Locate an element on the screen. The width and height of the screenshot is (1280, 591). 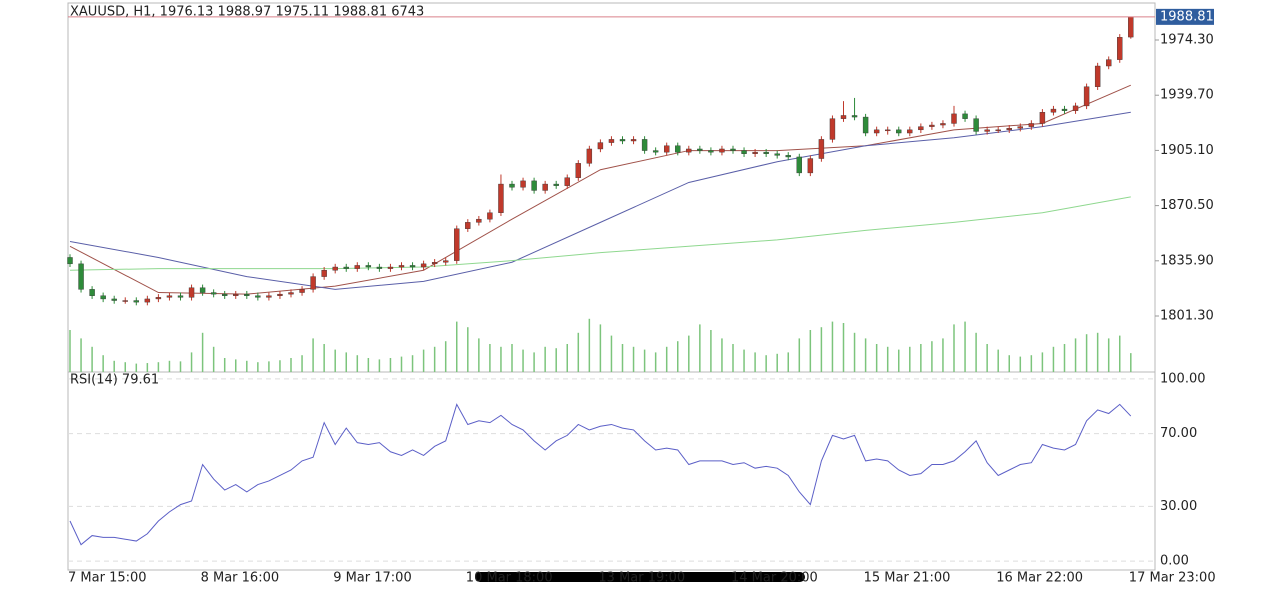
moving-average is located at coordinates (600, 233).